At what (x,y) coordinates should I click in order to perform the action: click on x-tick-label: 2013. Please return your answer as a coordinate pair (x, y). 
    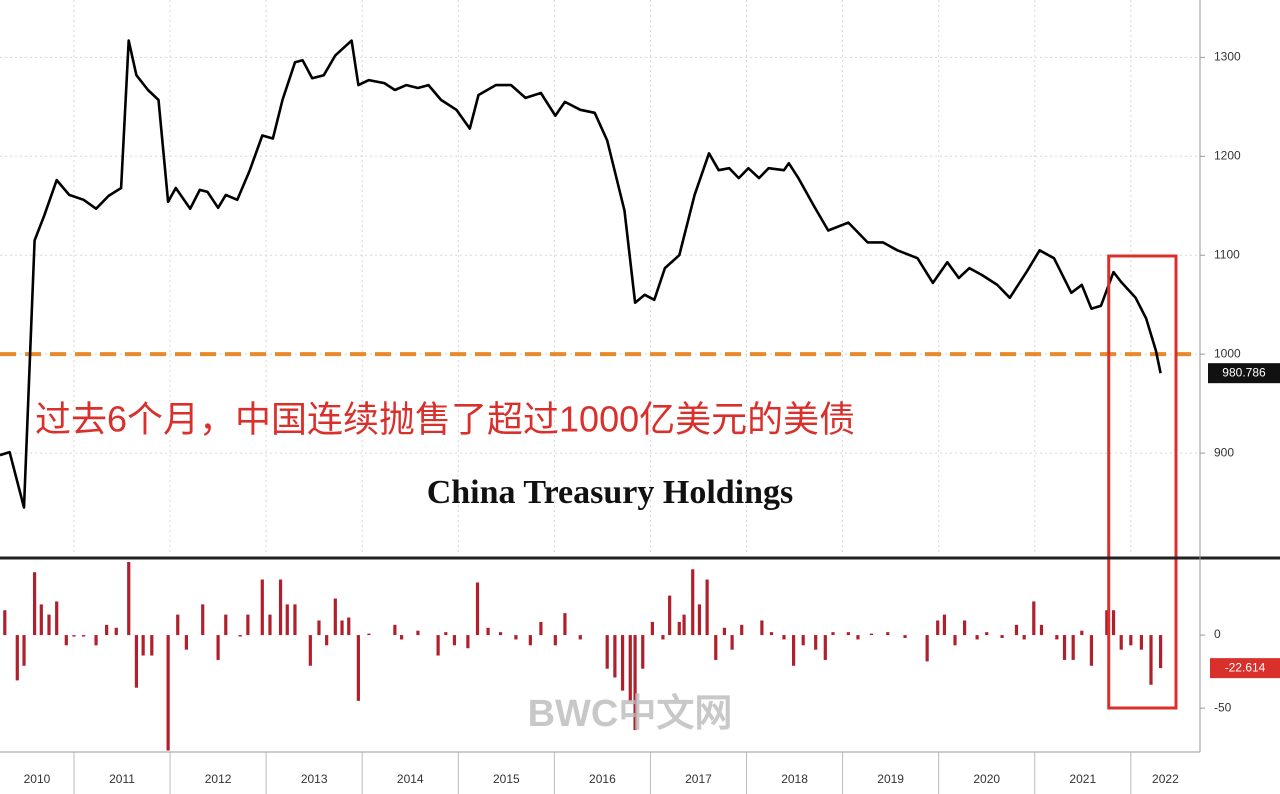
    Looking at the image, I should click on (314, 779).